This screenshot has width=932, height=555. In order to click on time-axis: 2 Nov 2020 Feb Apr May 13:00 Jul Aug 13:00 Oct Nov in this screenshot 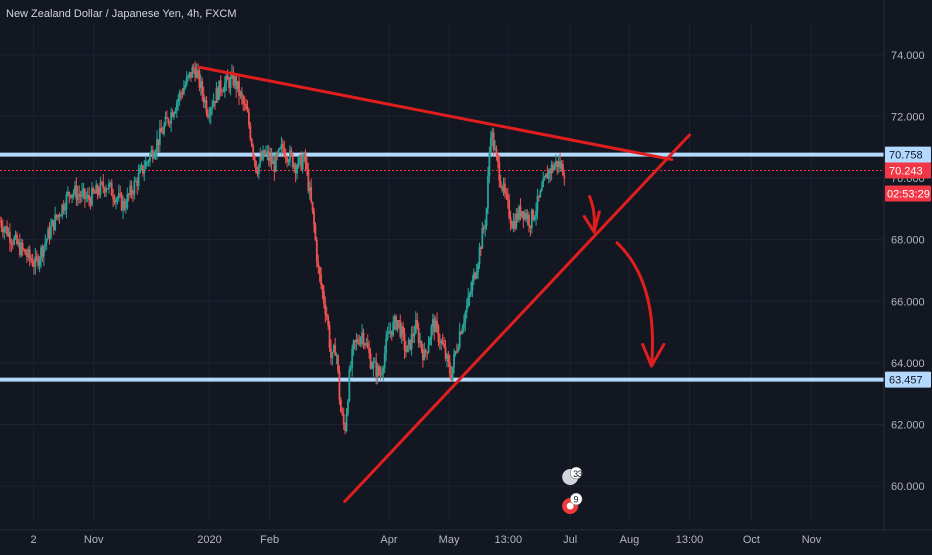, I will do `click(466, 537)`.